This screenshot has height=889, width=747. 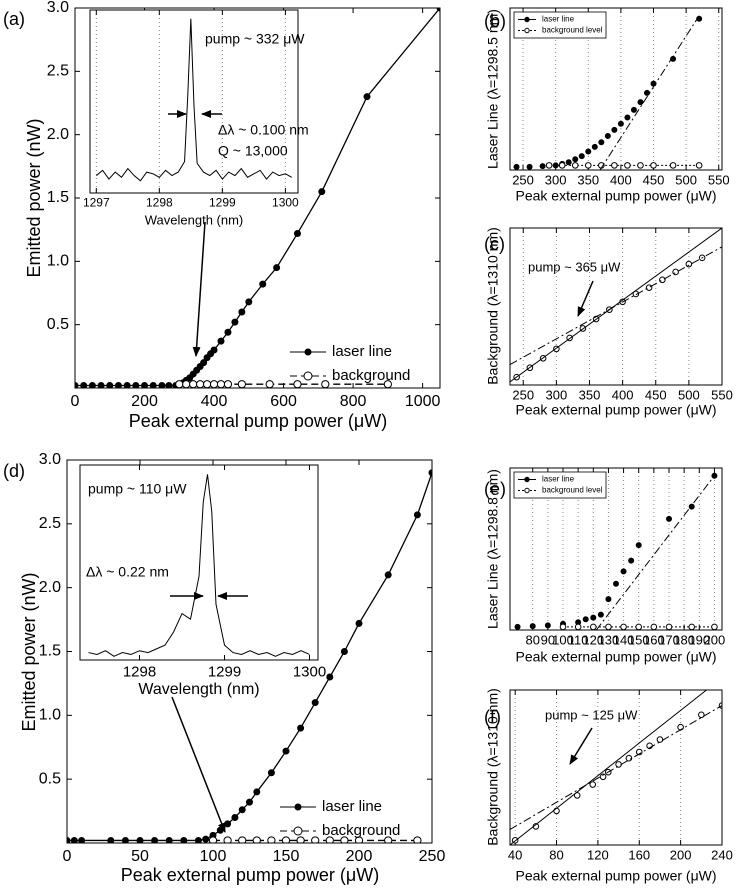 I want to click on x-tick-label: 40, so click(x=515, y=854).